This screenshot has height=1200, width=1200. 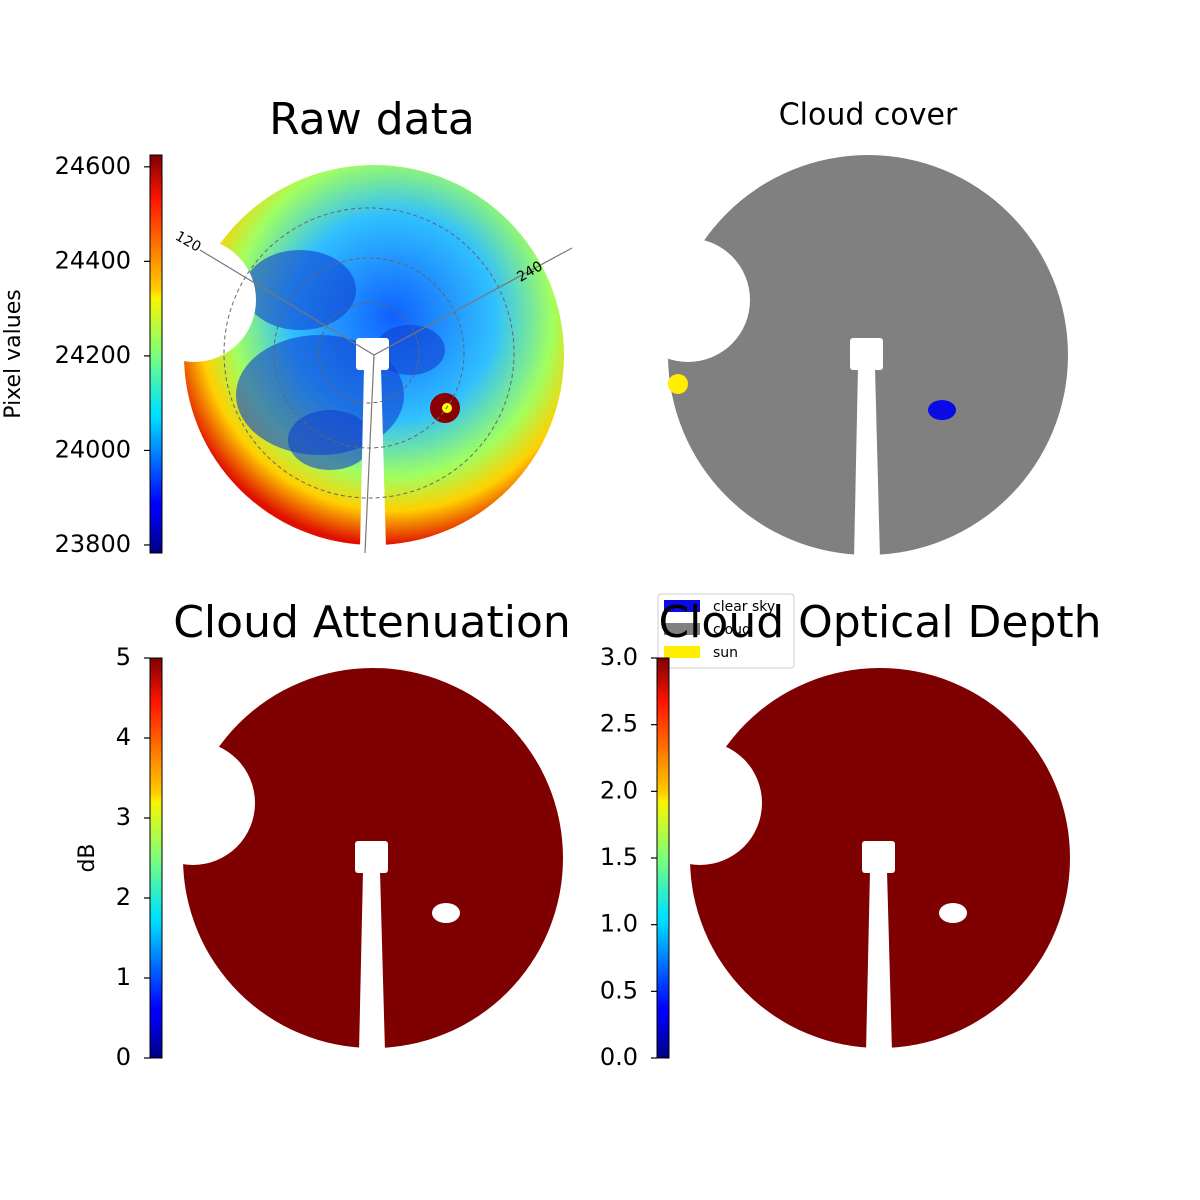 I want to click on polar-grid, so click(x=369, y=353).